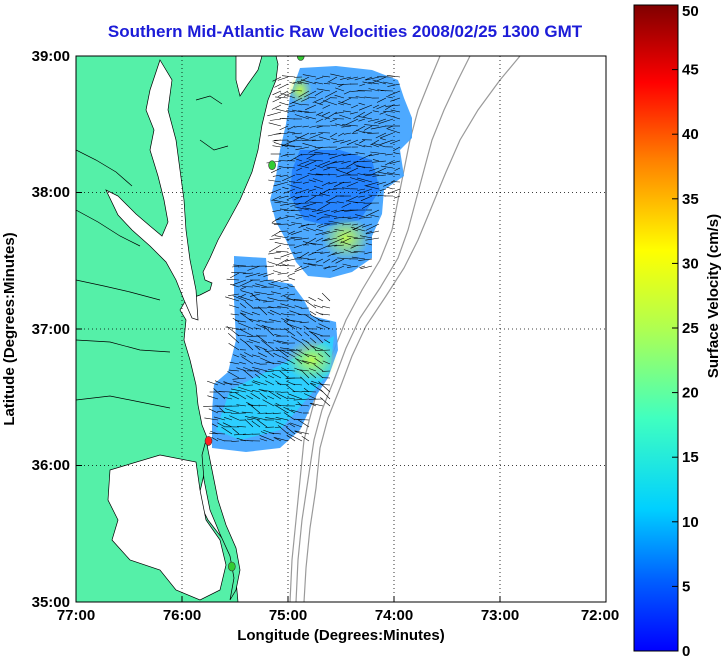  What do you see at coordinates (51, 56) in the screenshot?
I see `y-tick-label: 39:00` at bounding box center [51, 56].